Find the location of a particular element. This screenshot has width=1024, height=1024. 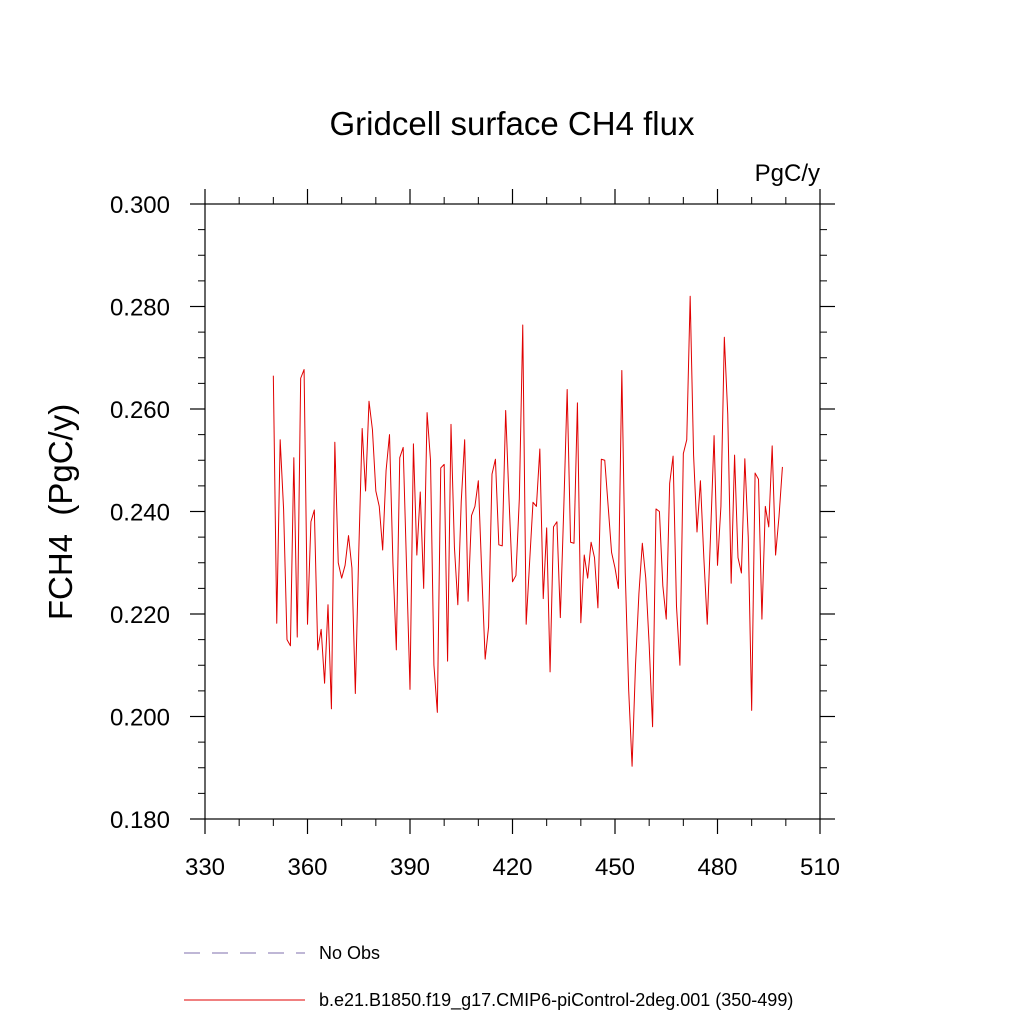

y-tick-label: 0.260 is located at coordinates (140, 410).